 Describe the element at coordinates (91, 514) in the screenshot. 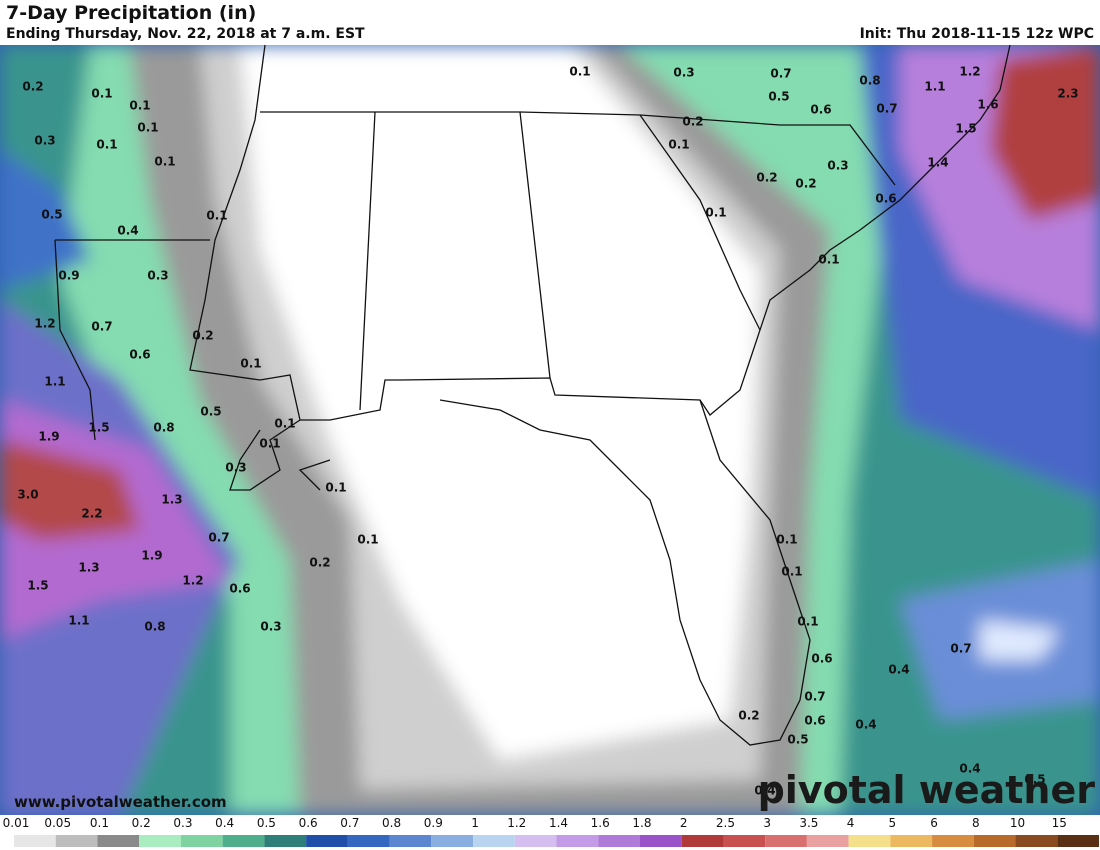

I see `precip-label: 2.2` at that location.